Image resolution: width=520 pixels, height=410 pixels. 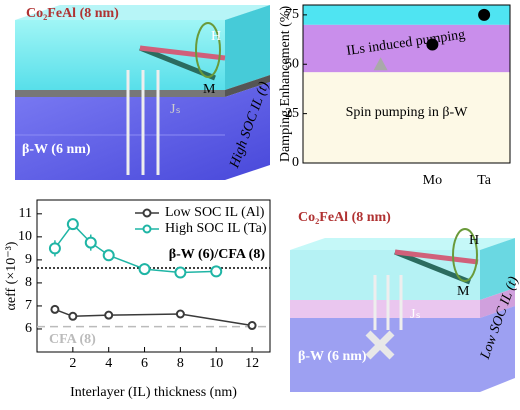 I want to click on x-tick-label: Ta, so click(x=484, y=180).